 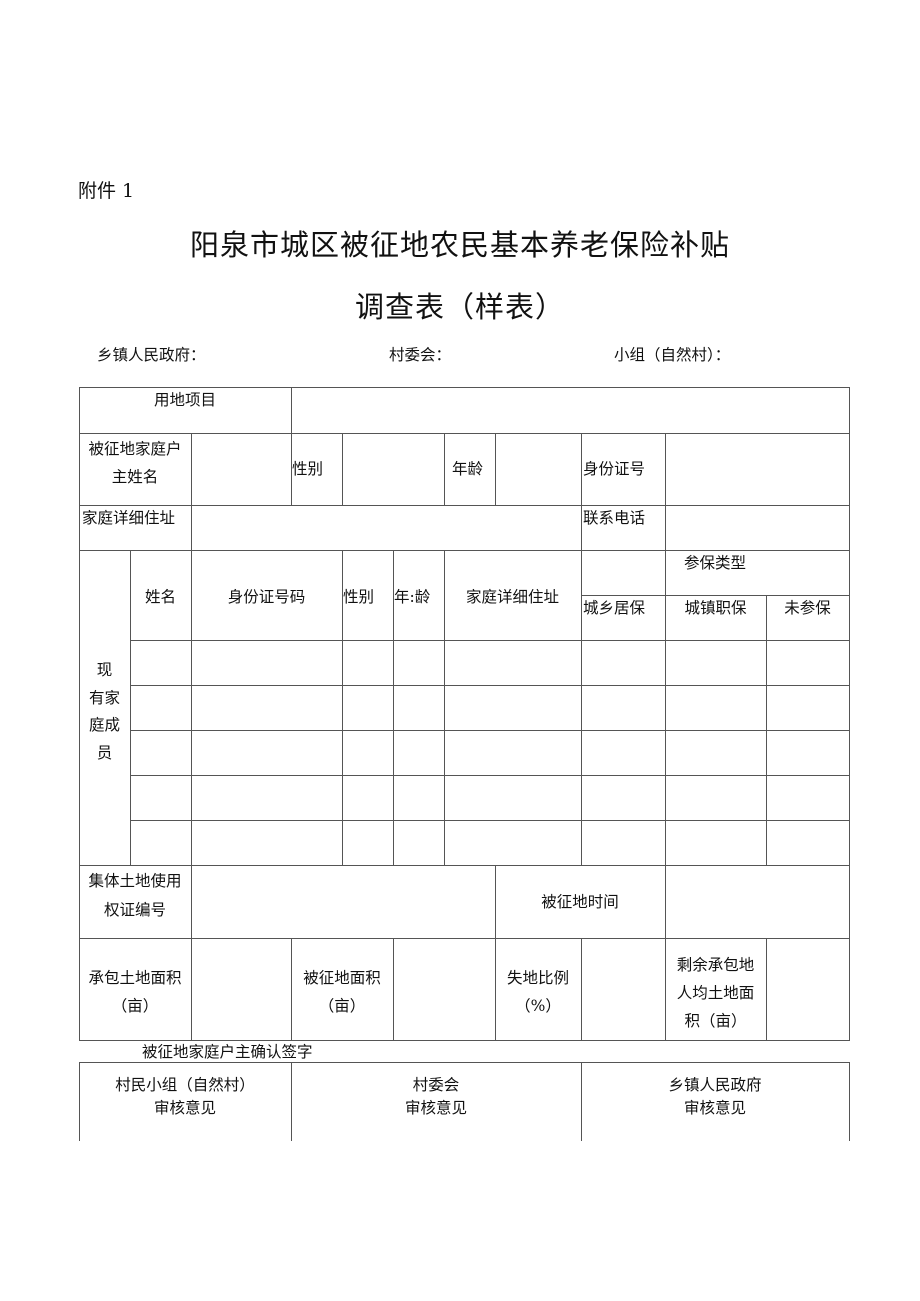 What do you see at coordinates (185, 1085) in the screenshot?
I see `review-group-1: 村民小组（自然村）` at bounding box center [185, 1085].